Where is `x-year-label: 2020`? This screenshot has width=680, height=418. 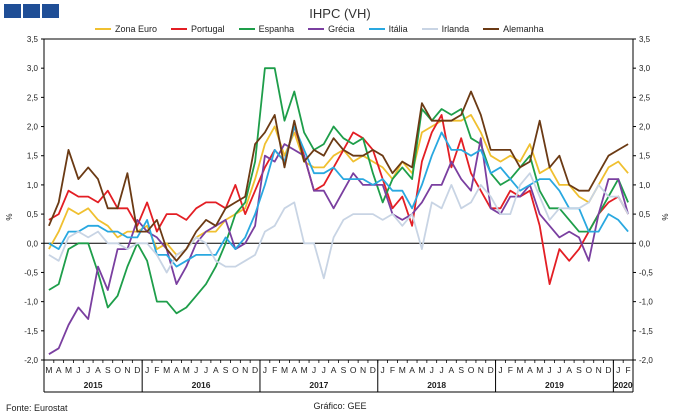 x-year-label: 2020 is located at coordinates (623, 385).